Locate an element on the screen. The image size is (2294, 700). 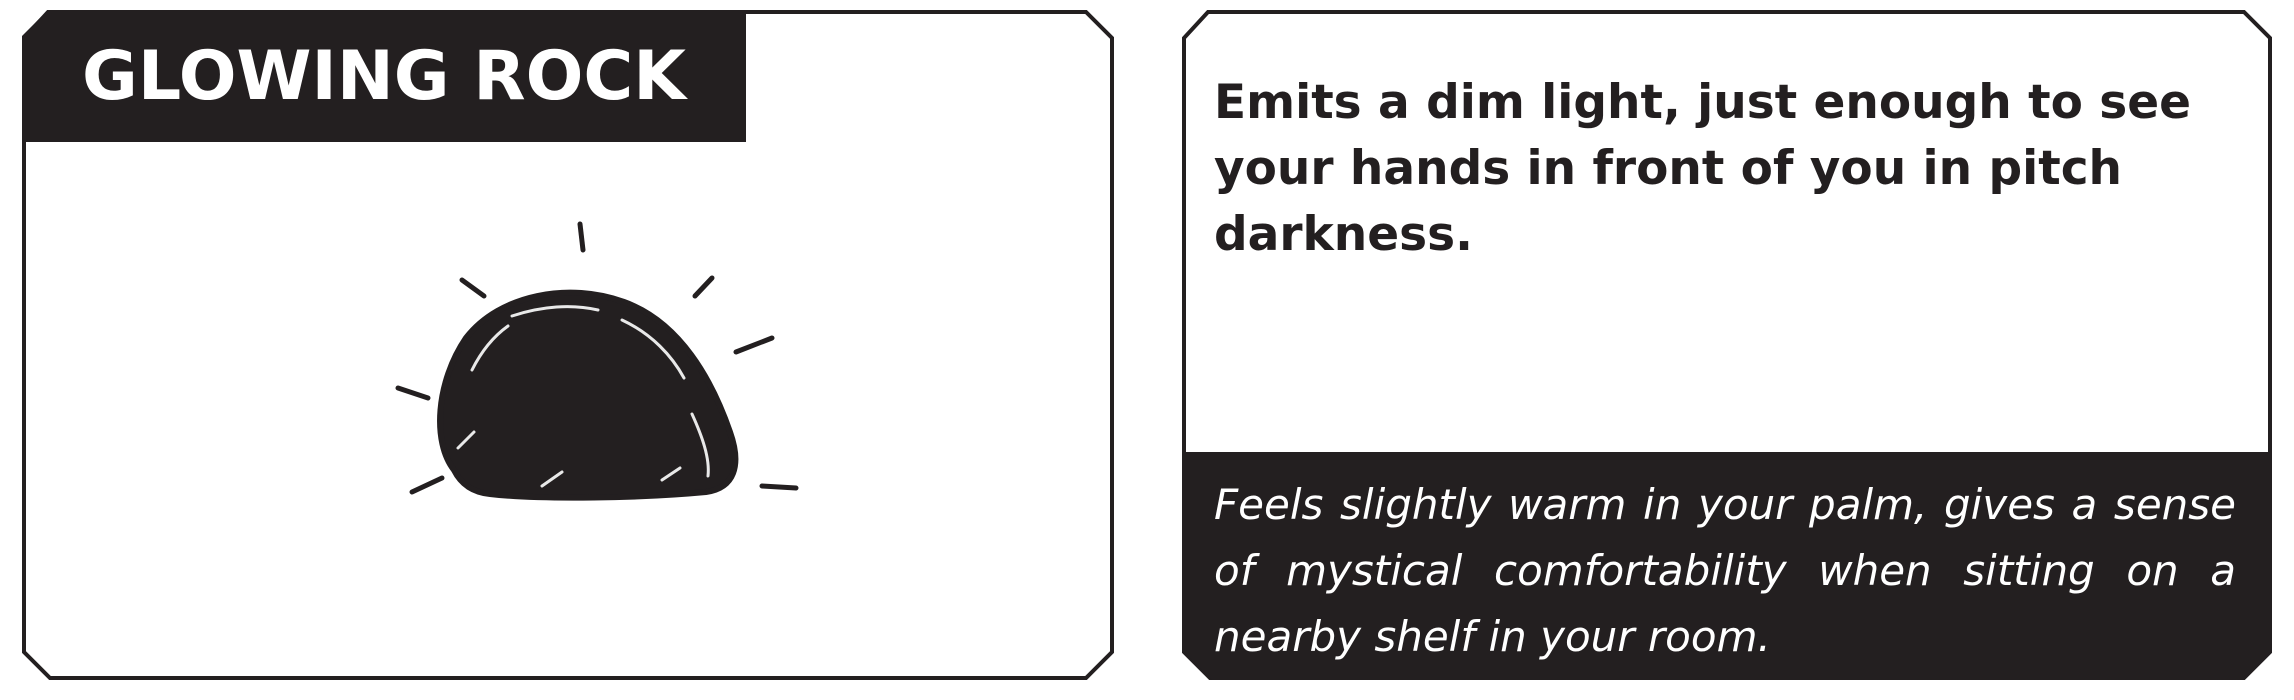
item-title: GLOWING ROCK is located at coordinates (384, 76).